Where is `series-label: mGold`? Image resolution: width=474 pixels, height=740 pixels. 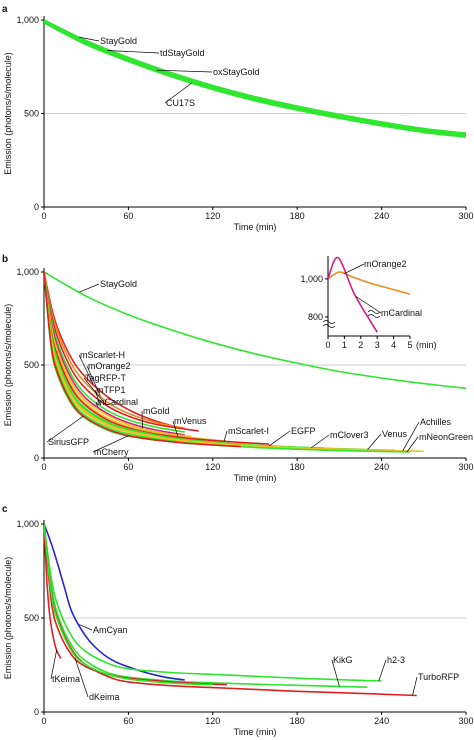
series-label: mGold is located at coordinates (156, 411).